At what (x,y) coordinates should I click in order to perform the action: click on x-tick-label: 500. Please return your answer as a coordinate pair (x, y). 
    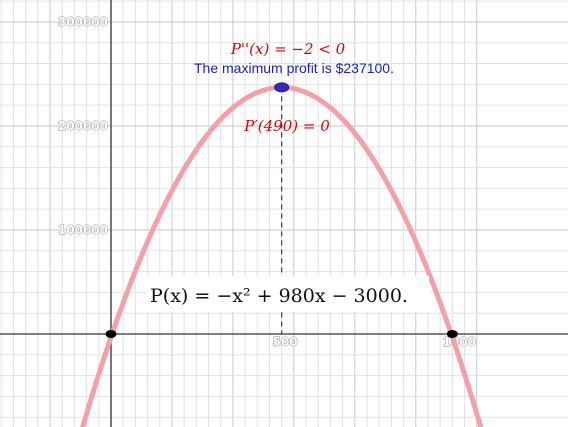
    Looking at the image, I should click on (285, 342).